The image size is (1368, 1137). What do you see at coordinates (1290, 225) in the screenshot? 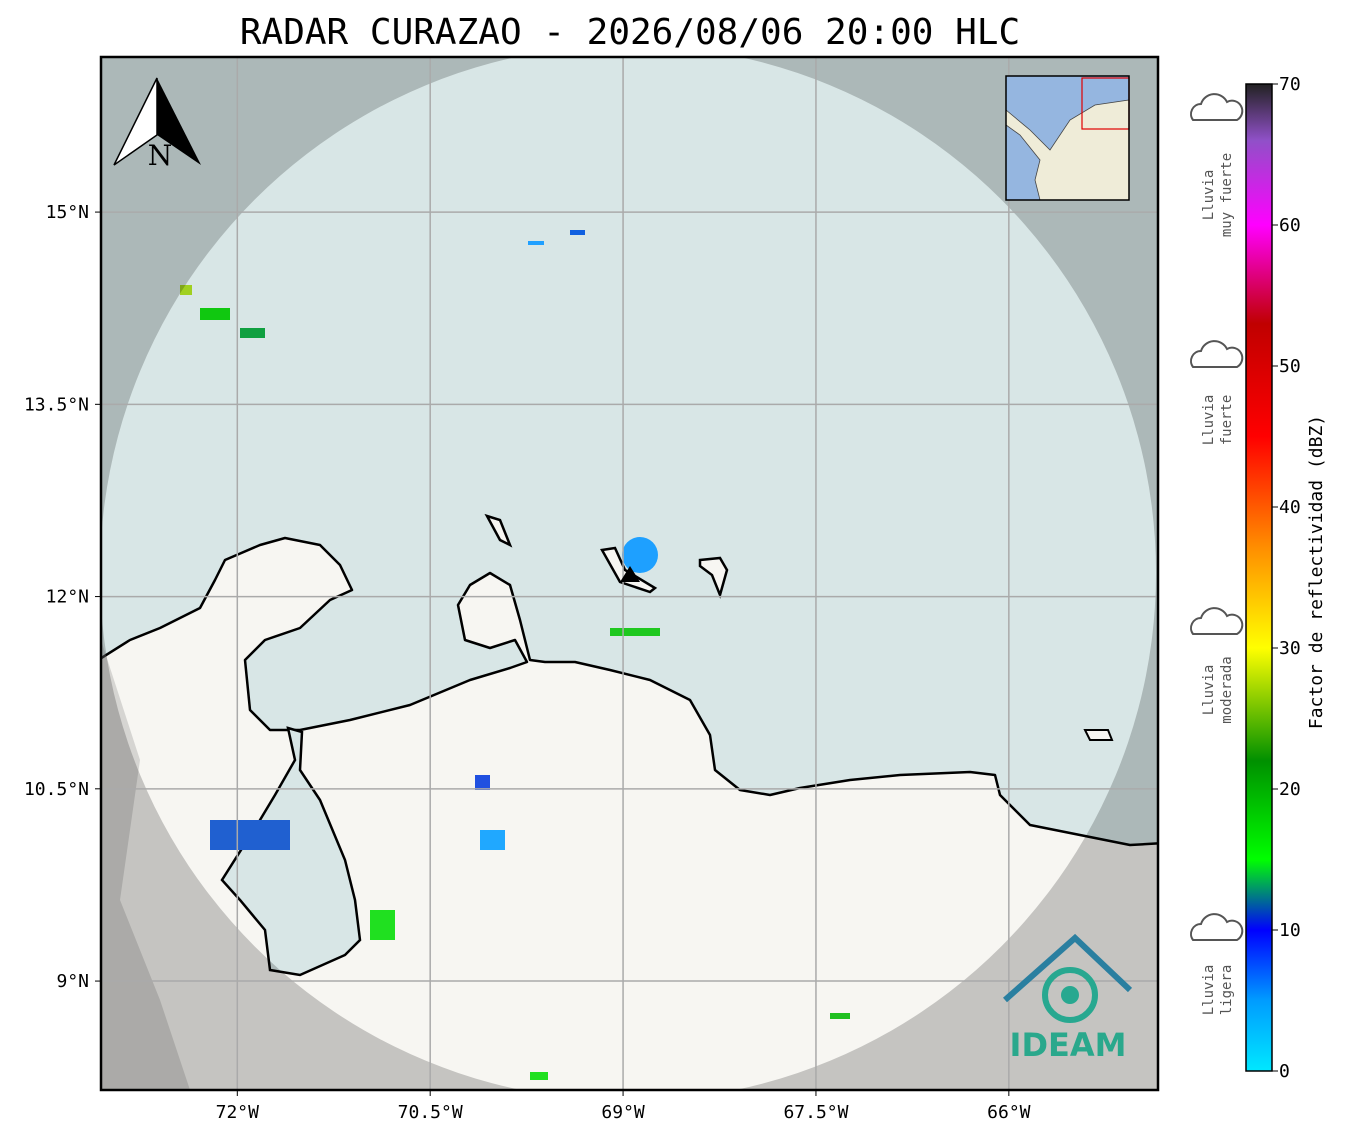
I see `colorbar-tick-label: 60` at bounding box center [1290, 225].